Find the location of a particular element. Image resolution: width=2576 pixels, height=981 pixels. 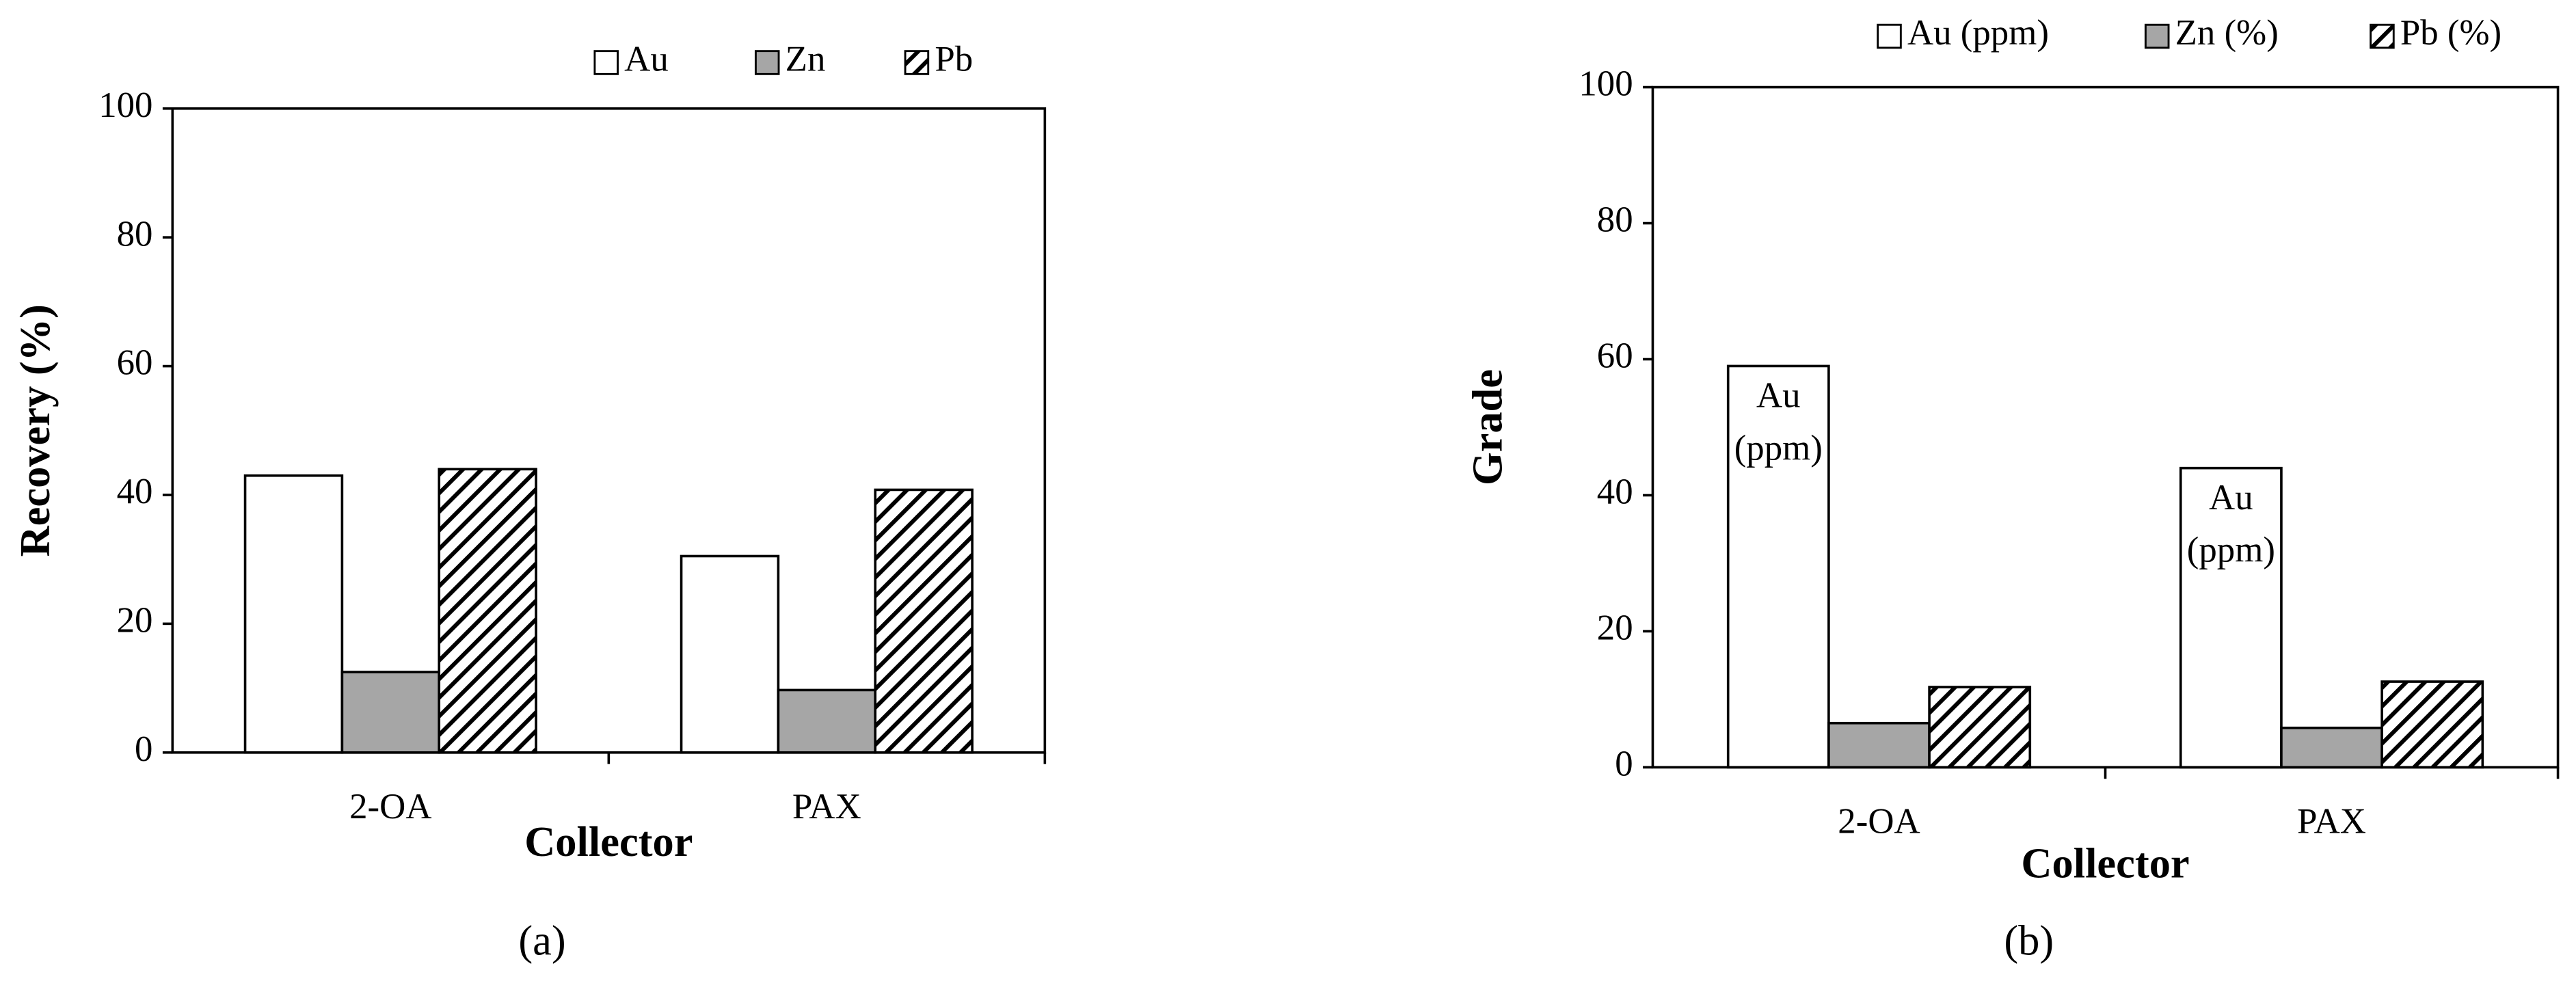

panel-label: (a) is located at coordinates (541, 940).